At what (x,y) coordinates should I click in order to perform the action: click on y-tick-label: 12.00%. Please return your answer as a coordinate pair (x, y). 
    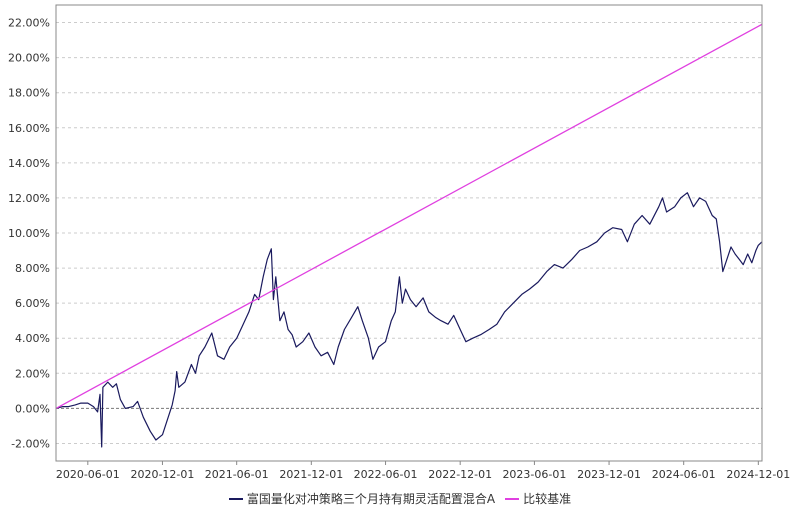
    Looking at the image, I should click on (29, 198).